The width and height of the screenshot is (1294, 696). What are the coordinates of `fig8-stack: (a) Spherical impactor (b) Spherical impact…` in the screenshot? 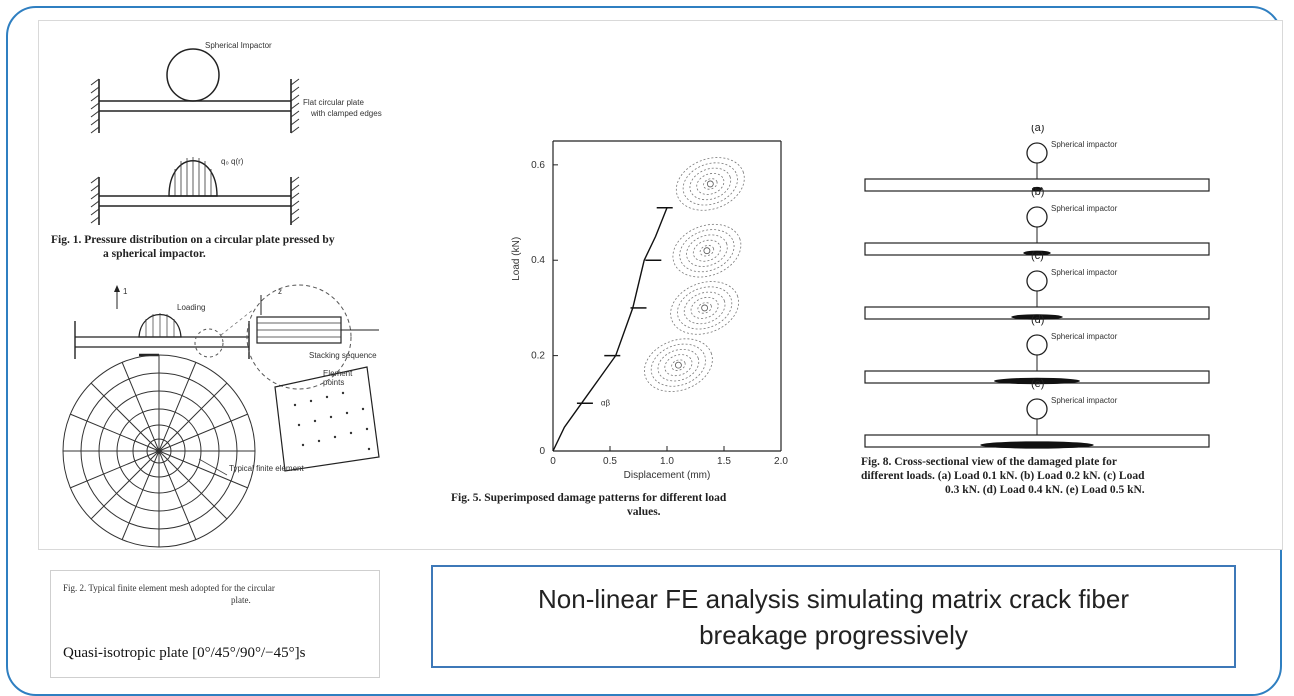 It's located at (1057, 288).